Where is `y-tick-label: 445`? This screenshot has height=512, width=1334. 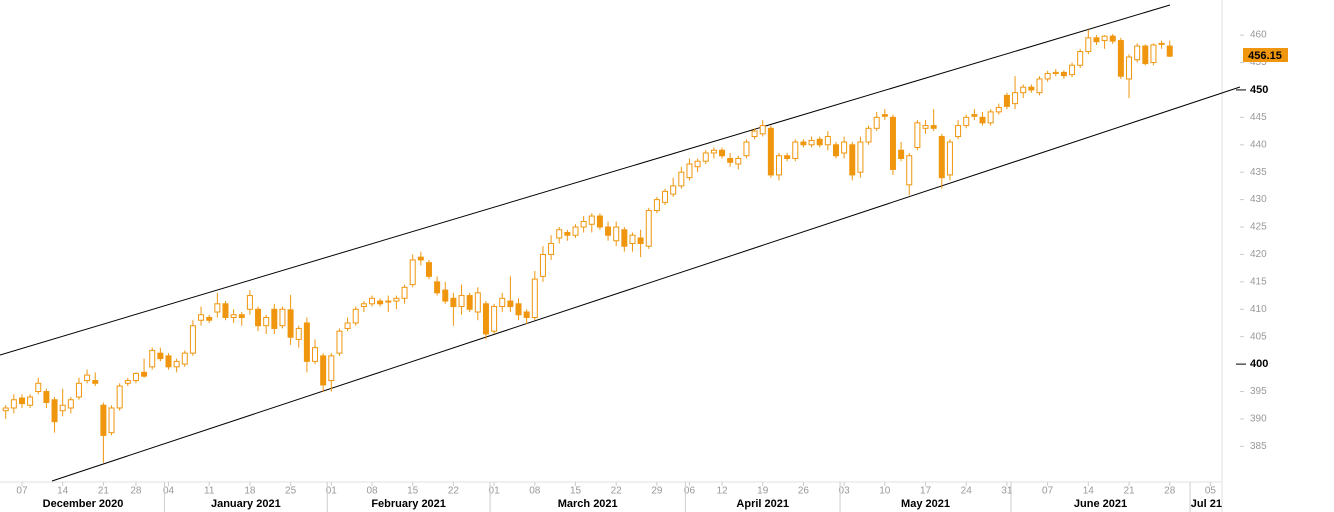 y-tick-label: 445 is located at coordinates (1258, 117).